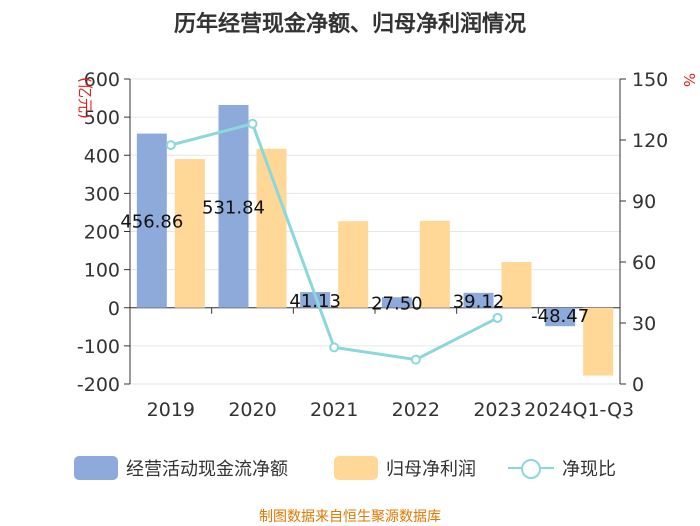 This screenshot has width=700, height=526. I want to click on legend-item-cashflow: 经营活动现金流净额, so click(181, 468).